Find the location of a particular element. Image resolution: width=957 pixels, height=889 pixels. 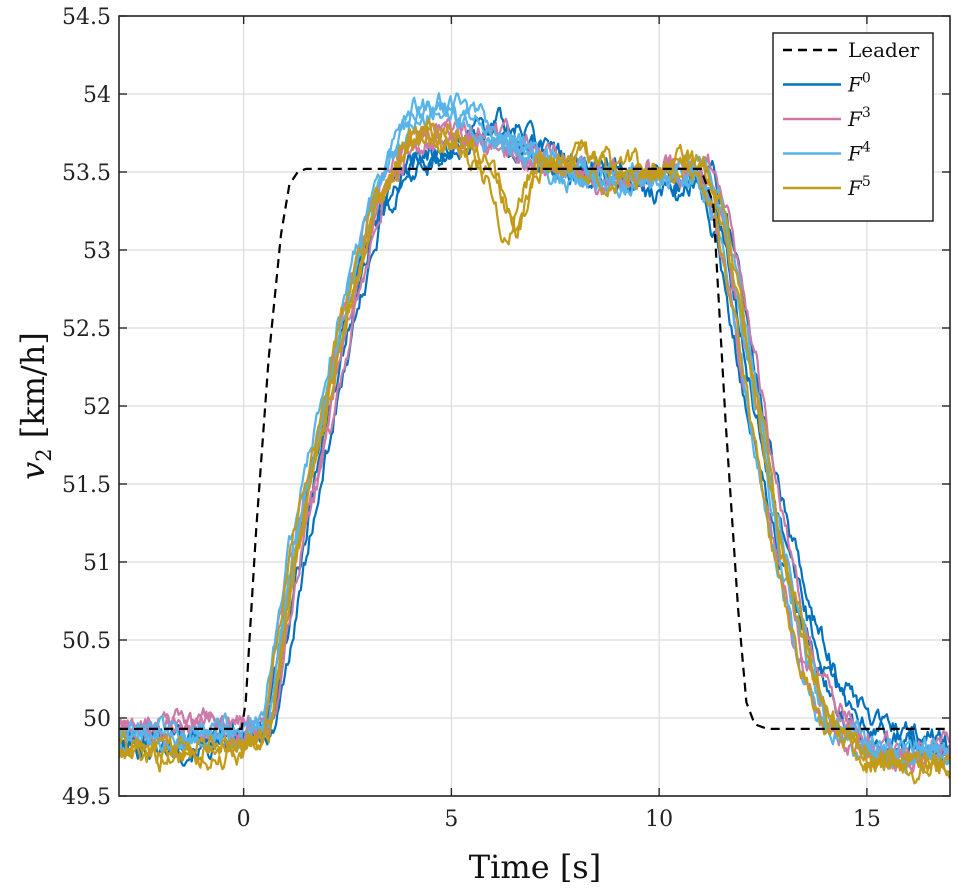

legend-superscript: 0 is located at coordinates (866, 79).